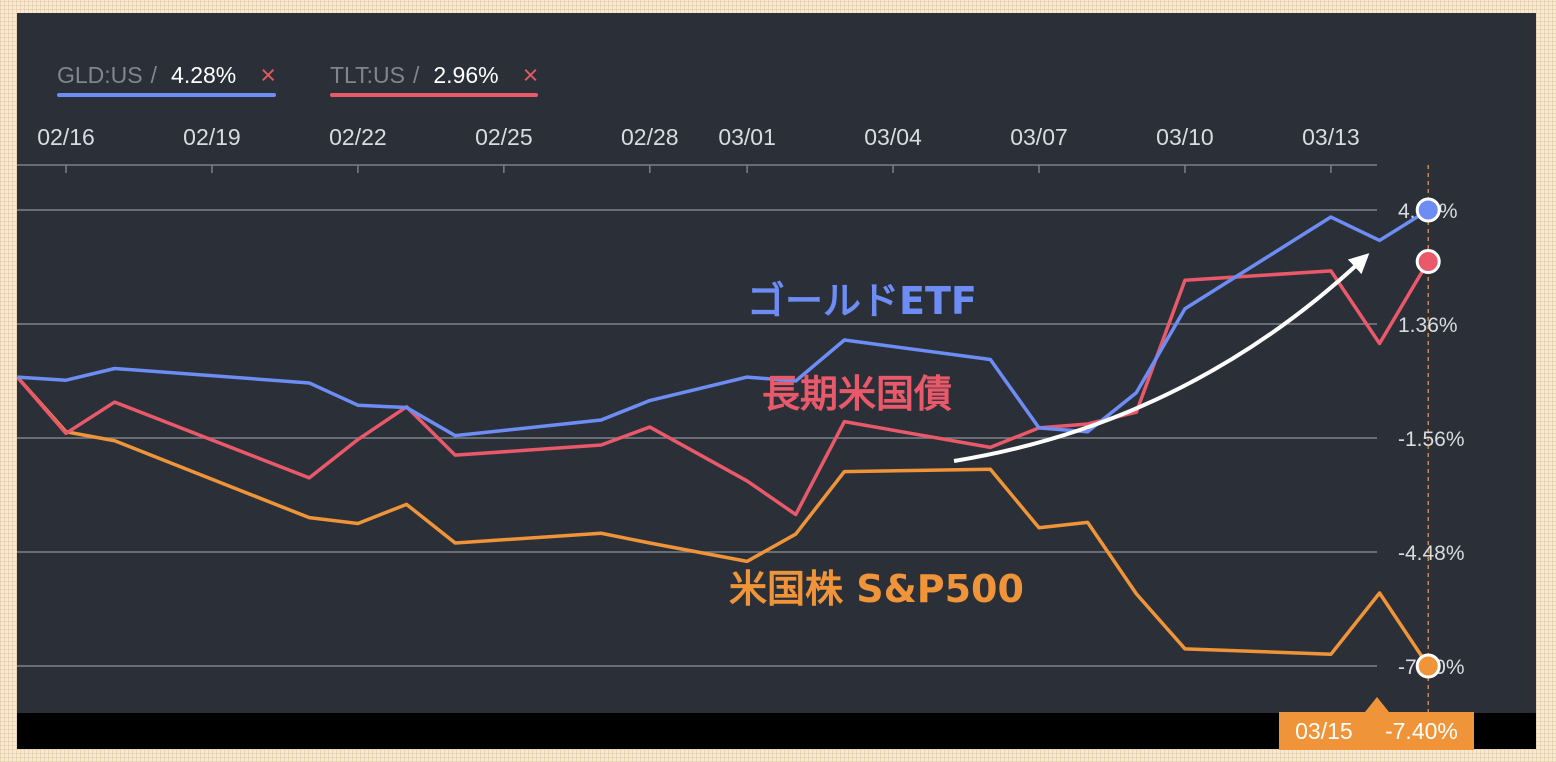  What do you see at coordinates (857, 394) in the screenshot?
I see `annotation-long-term-treasury: 長期米国債` at bounding box center [857, 394].